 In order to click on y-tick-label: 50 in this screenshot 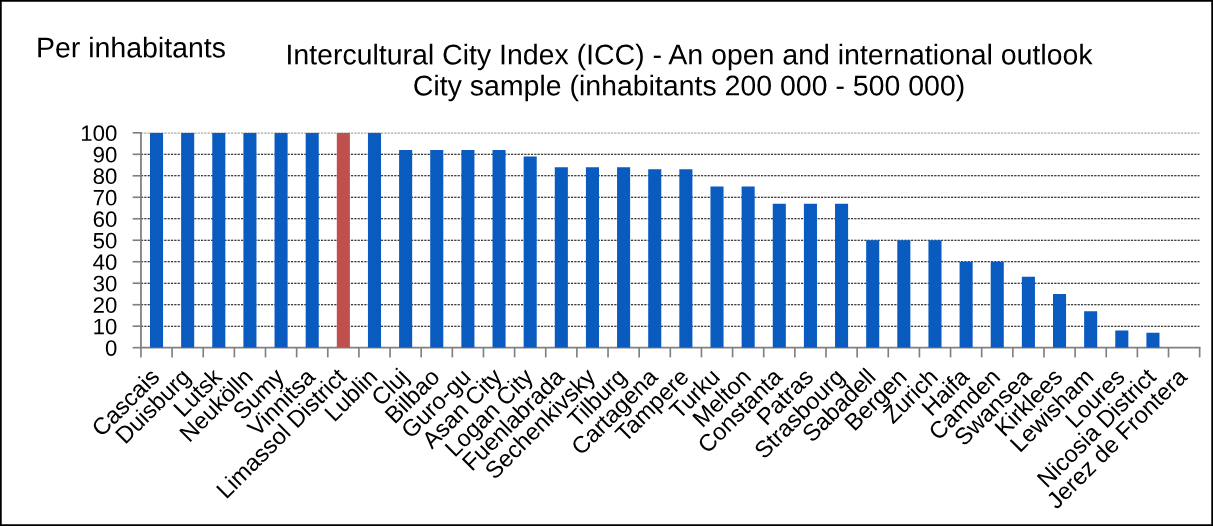, I will do `click(105, 240)`.